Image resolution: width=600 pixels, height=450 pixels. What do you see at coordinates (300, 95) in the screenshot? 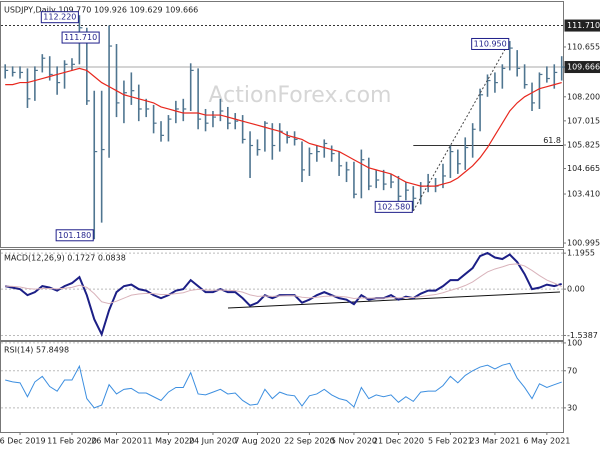
I see `watermark: ActionForex.com` at bounding box center [300, 95].